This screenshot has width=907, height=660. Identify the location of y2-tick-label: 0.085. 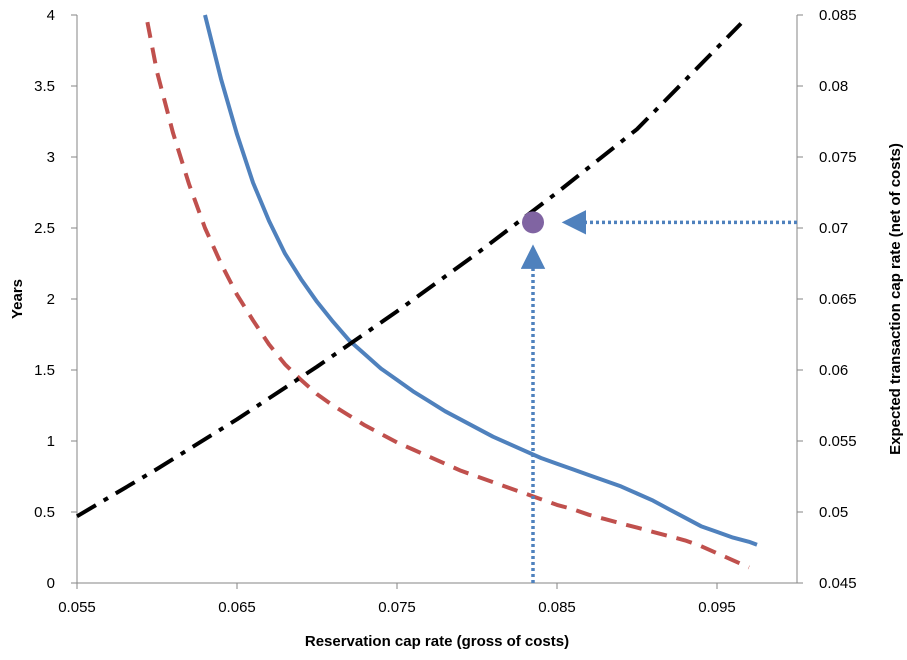
(838, 15).